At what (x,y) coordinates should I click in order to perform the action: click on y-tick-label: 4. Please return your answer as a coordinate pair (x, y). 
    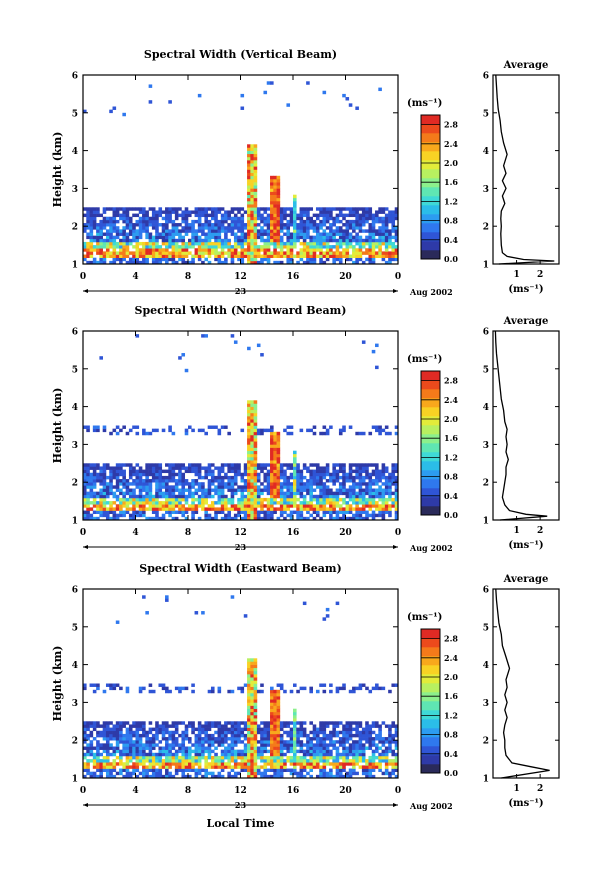
    Looking at the image, I should click on (75, 152).